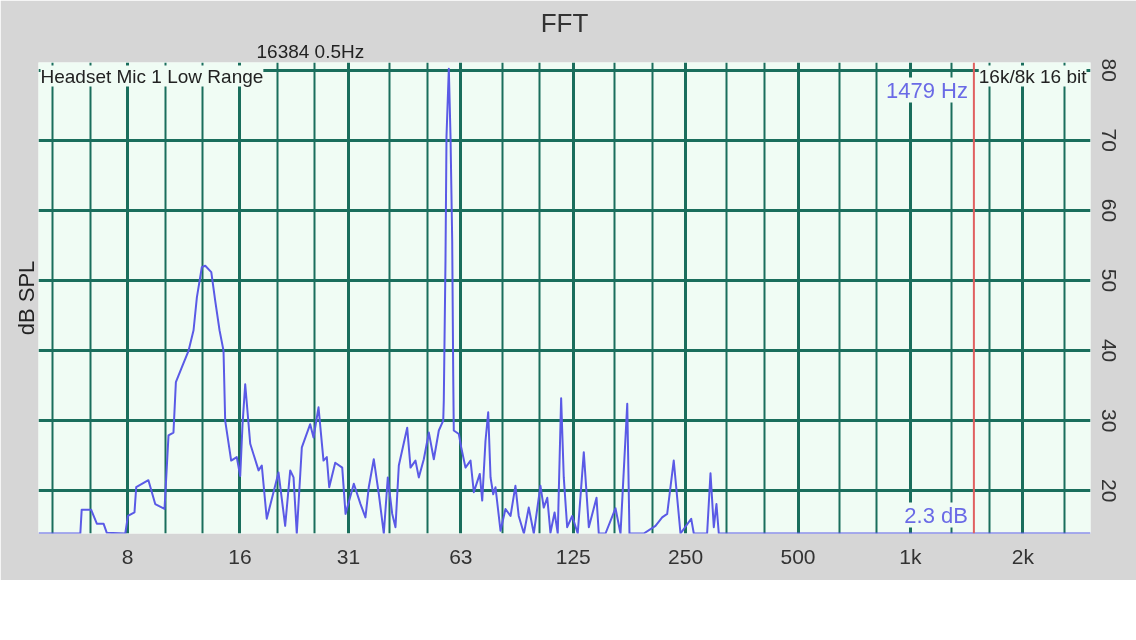 This screenshot has height=640, width=1136. What do you see at coordinates (911, 556) in the screenshot?
I see `x-tick-label: 1k` at bounding box center [911, 556].